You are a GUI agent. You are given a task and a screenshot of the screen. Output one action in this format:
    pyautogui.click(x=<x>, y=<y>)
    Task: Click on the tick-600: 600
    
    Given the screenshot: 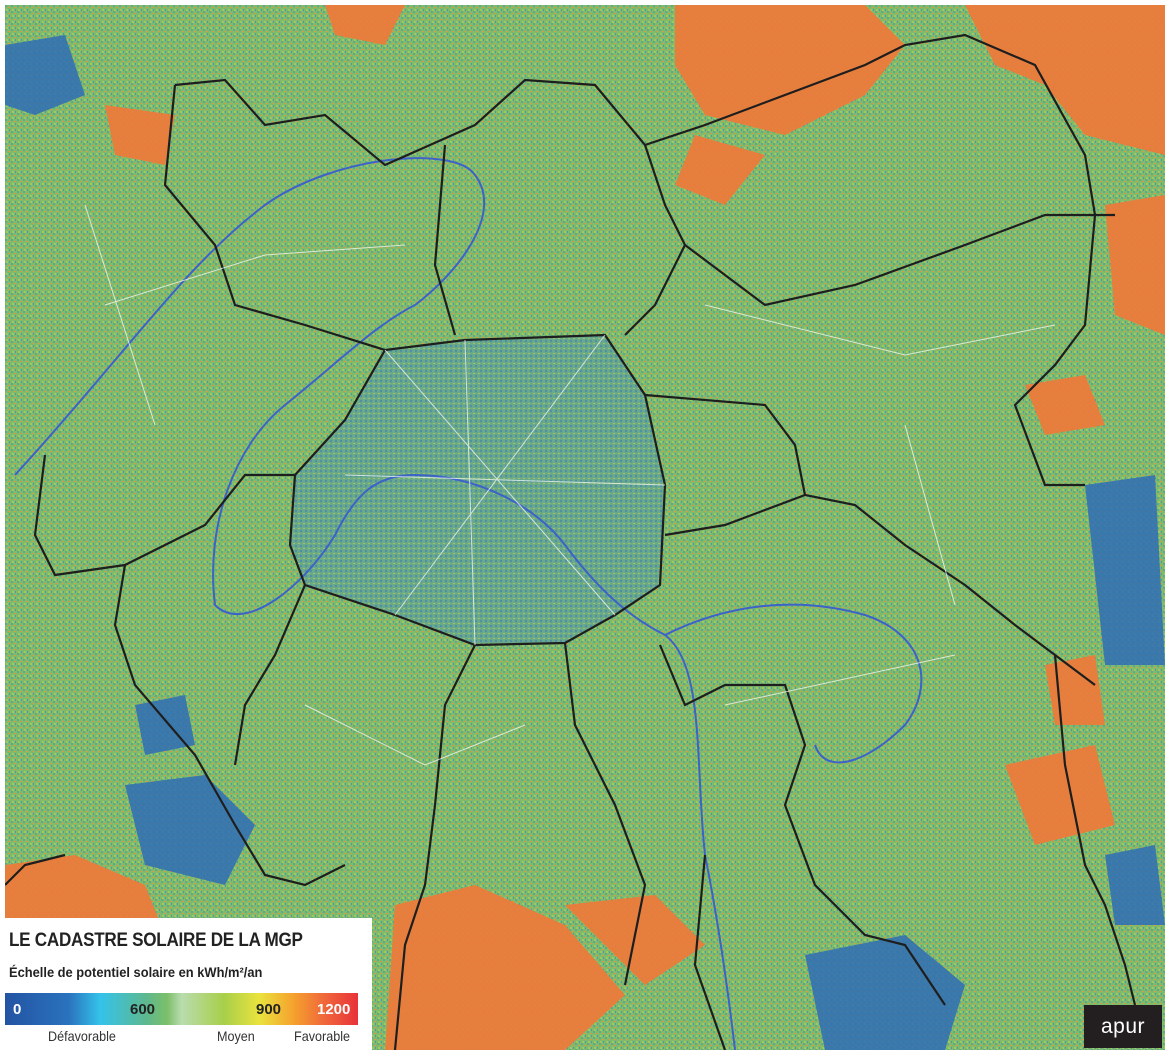 What is the action you would take?
    pyautogui.click(x=143, y=1009)
    